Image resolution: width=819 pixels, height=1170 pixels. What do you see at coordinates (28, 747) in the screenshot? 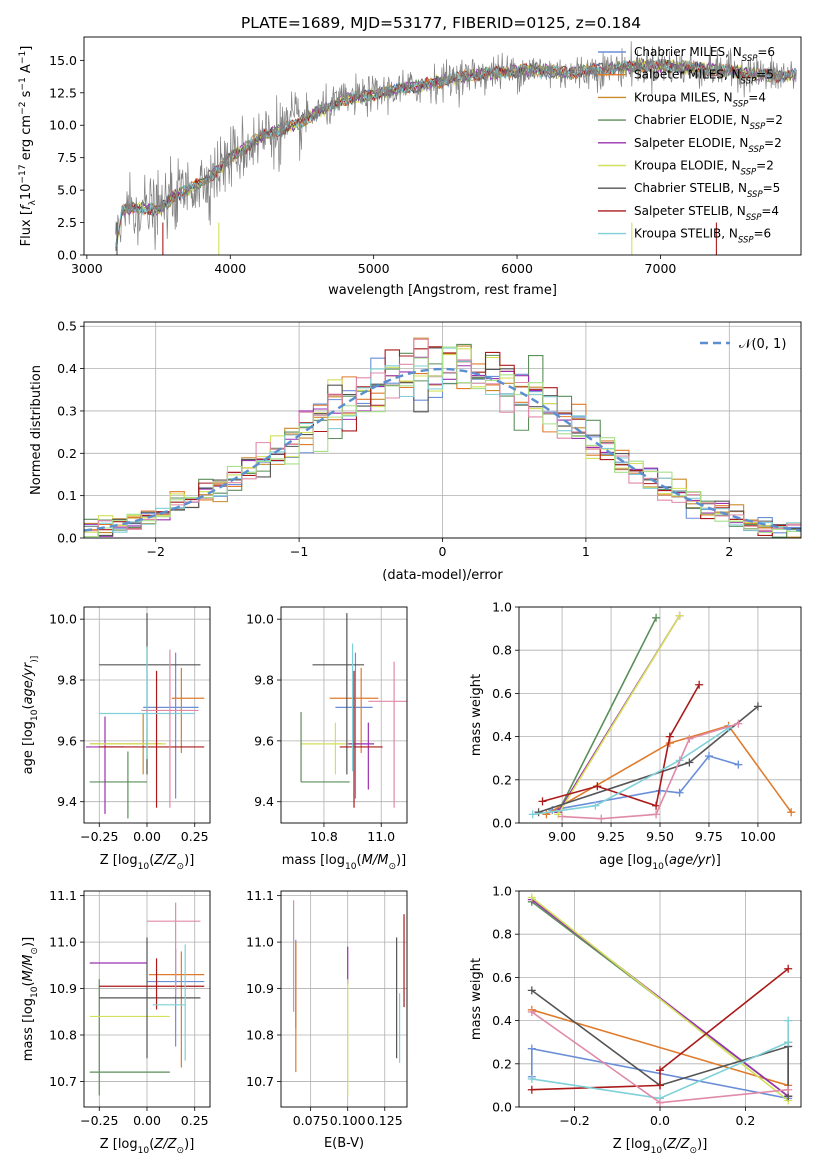
I see `label-fragment: age [log` at bounding box center [28, 747].